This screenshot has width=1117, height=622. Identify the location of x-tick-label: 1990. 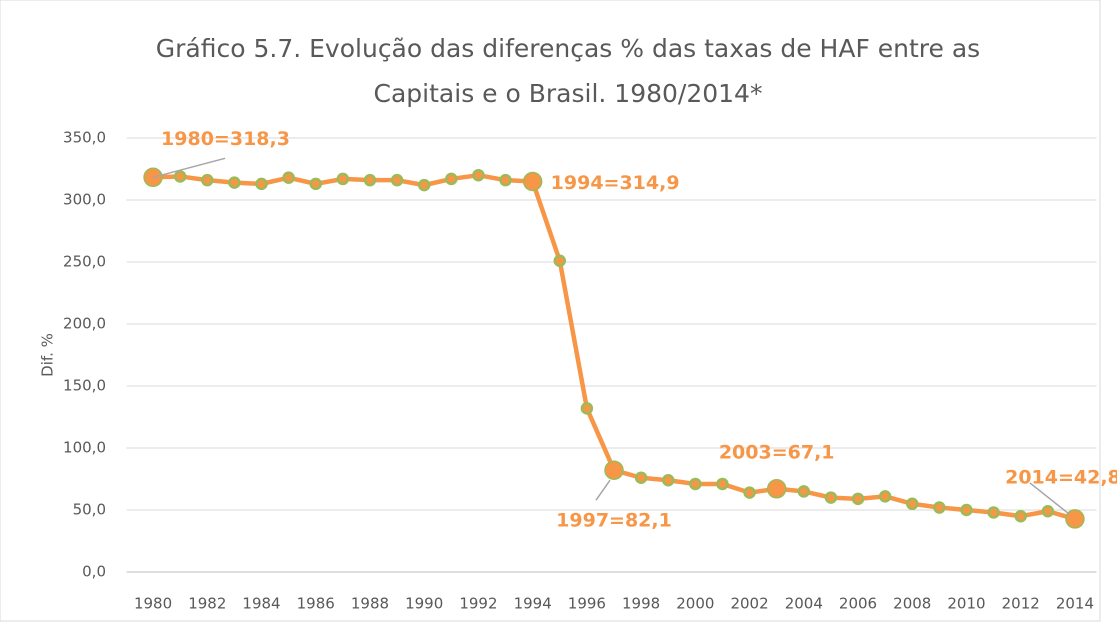
(424, 604).